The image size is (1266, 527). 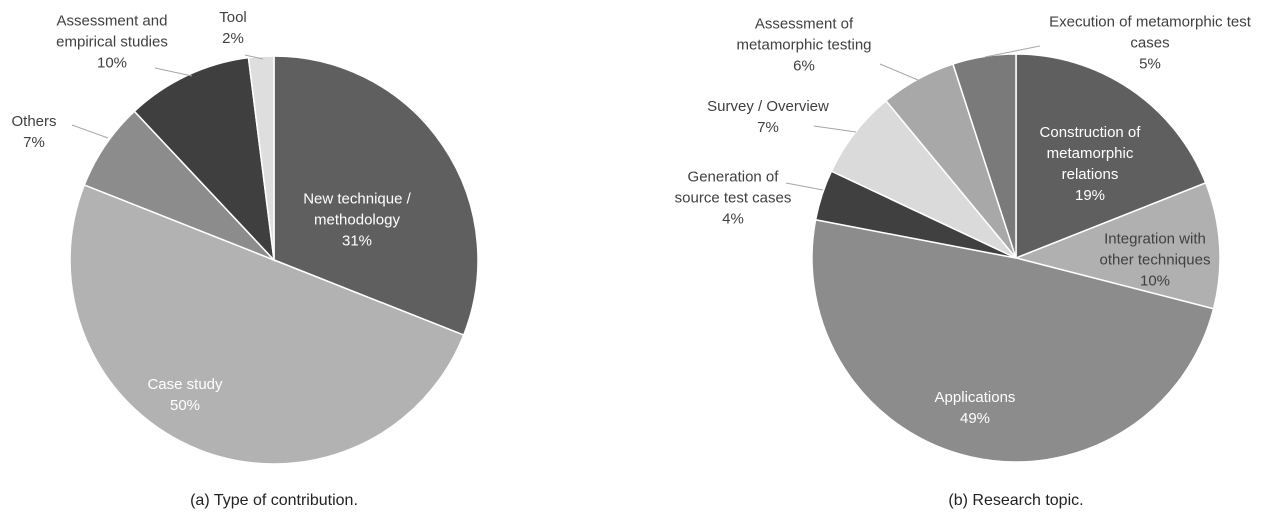 I want to click on value-label: 50%, so click(x=185, y=405).